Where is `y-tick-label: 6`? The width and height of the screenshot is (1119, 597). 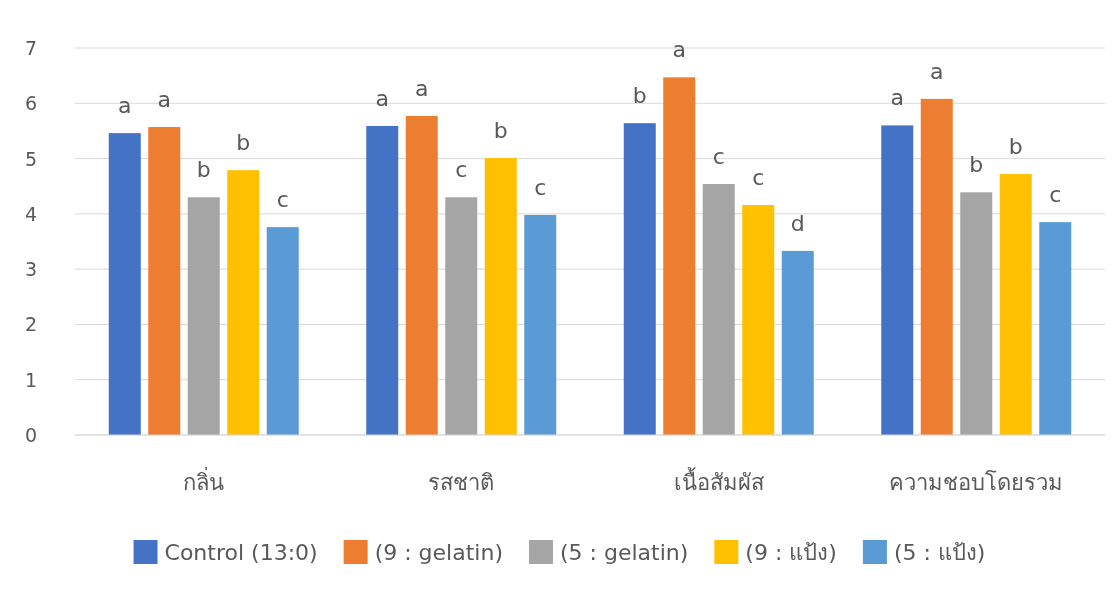
y-tick-label: 6 is located at coordinates (30, 103).